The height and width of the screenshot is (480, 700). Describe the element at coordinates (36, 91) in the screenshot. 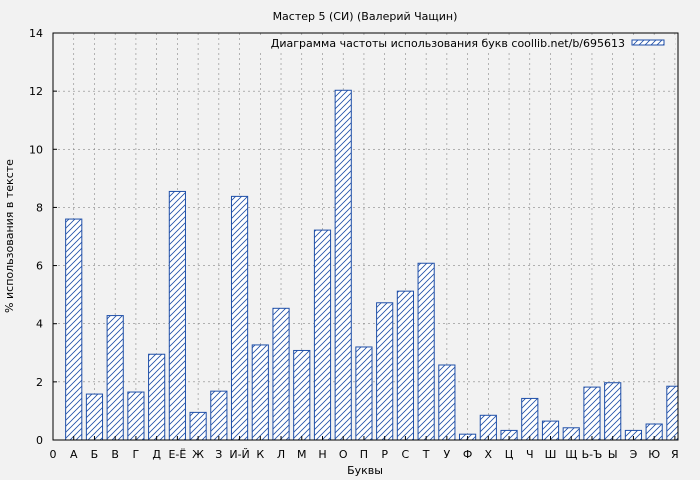

I see `y-tick-label: 12` at that location.